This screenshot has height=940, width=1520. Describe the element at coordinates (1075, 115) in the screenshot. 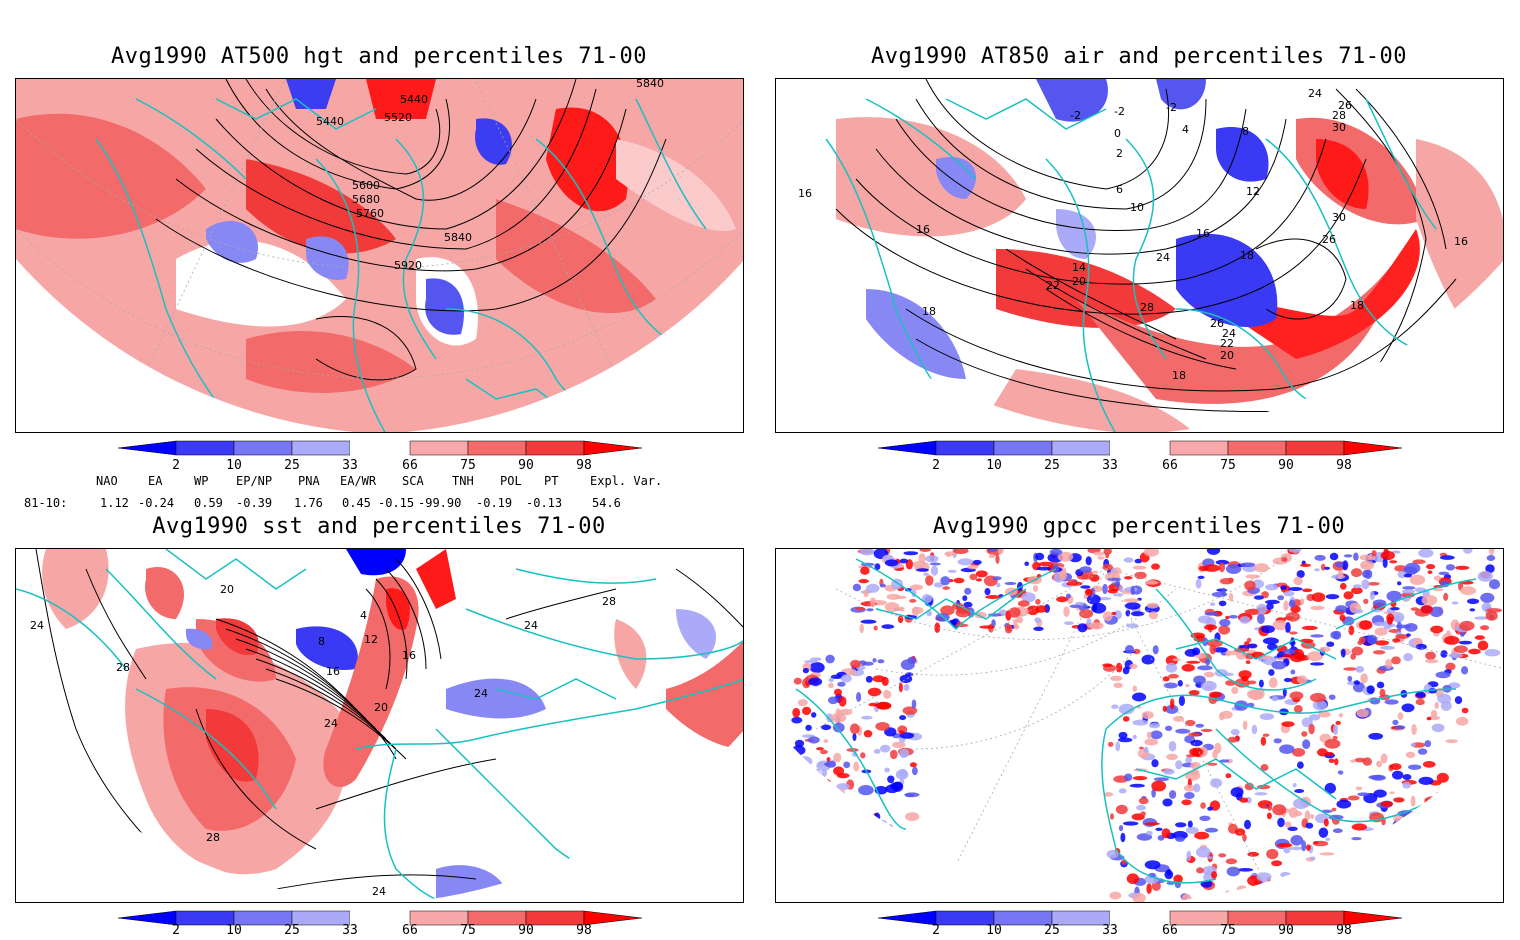

I see `svg-text: -2` at that location.